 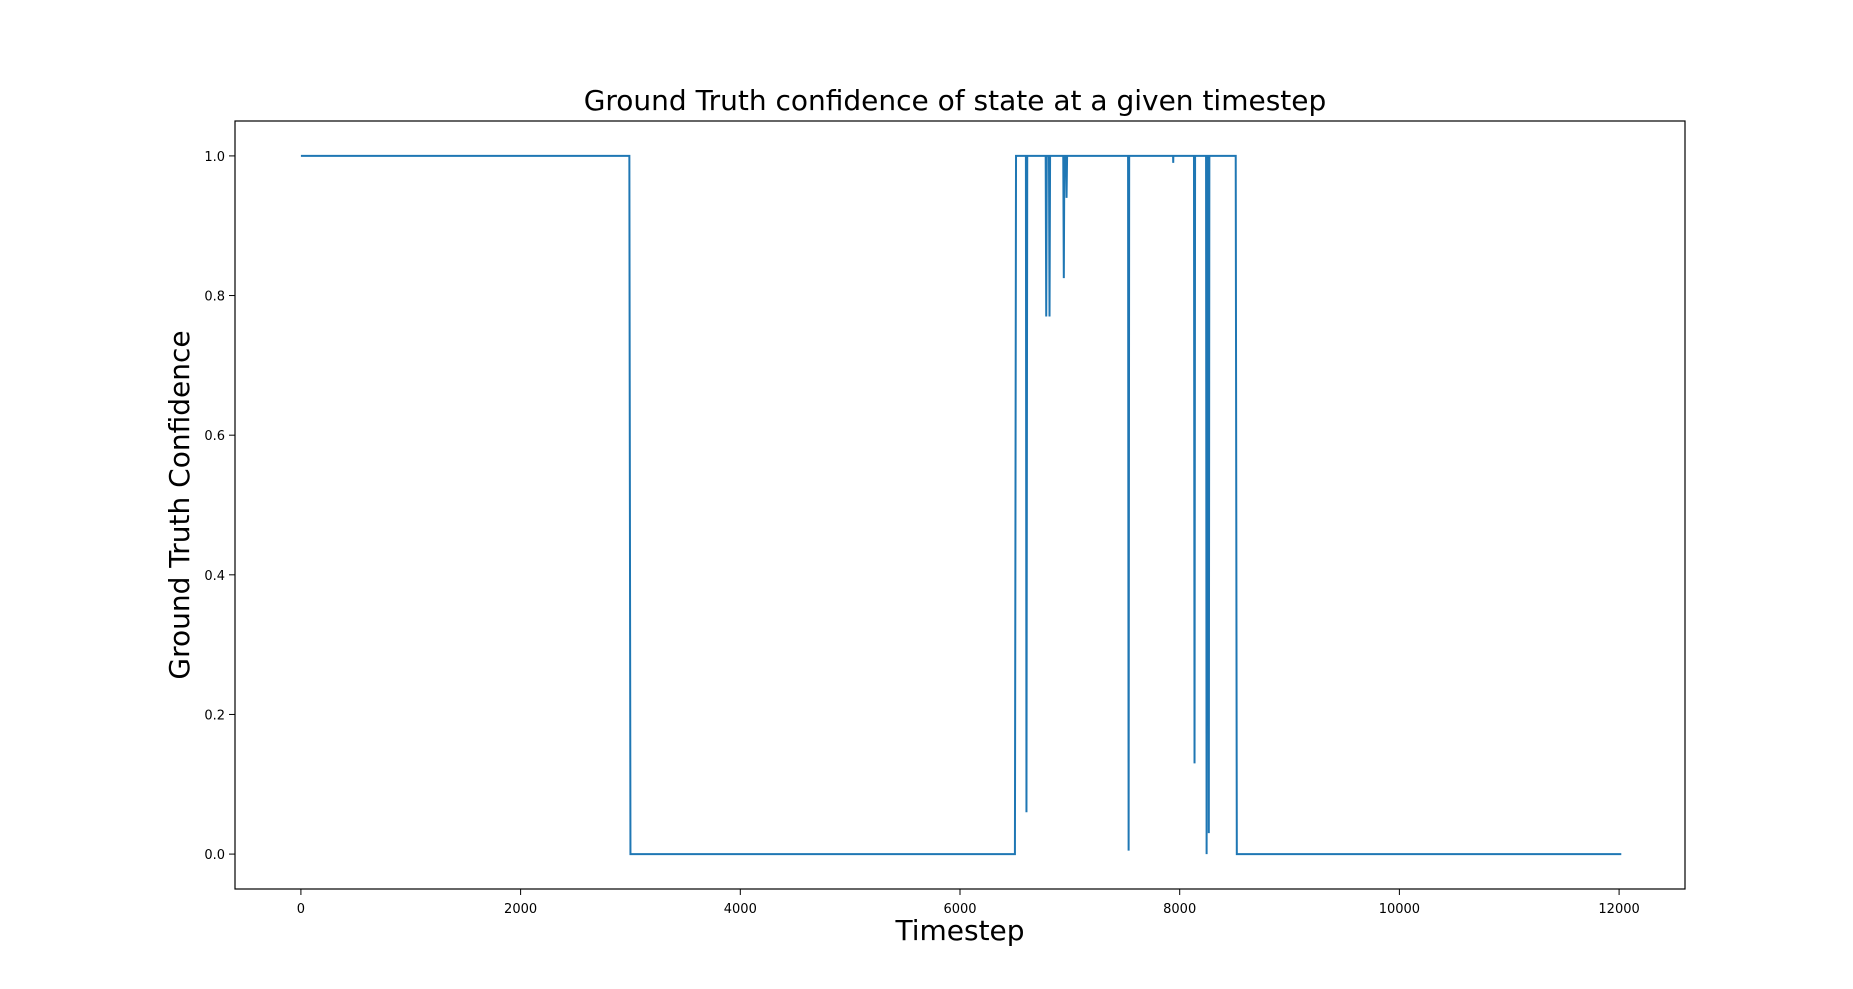 I want to click on y-tick-label: 0.4, so click(x=214, y=576).